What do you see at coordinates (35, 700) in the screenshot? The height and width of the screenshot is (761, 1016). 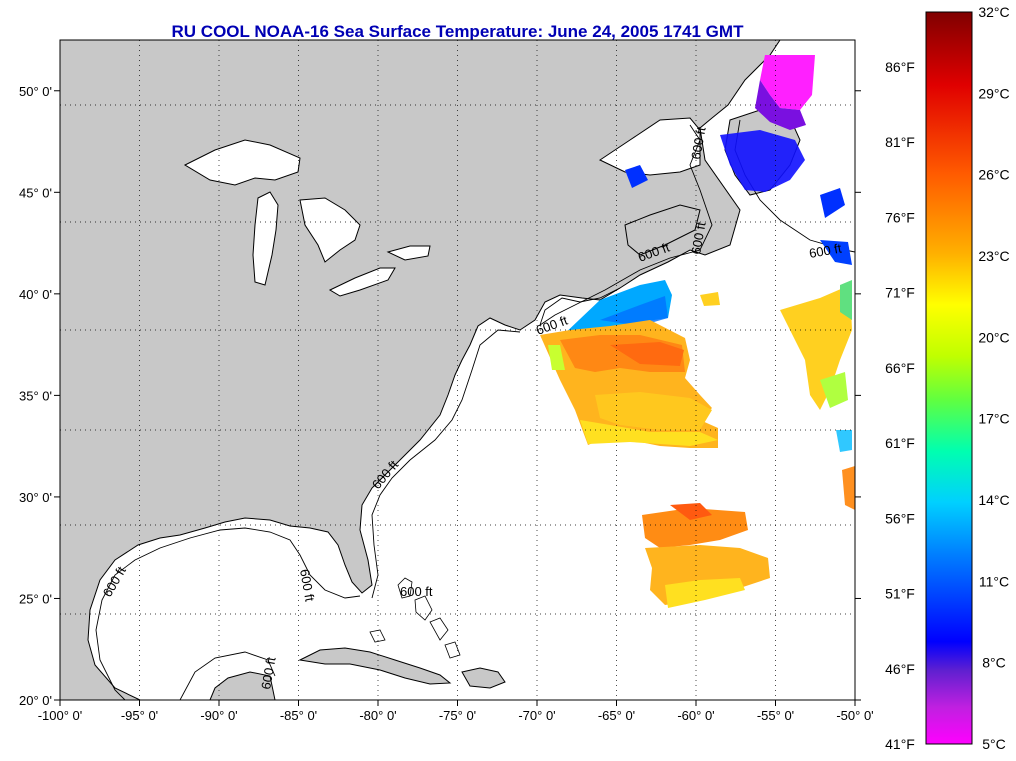 I see `lat-tick-label: 20° 0'` at bounding box center [35, 700].